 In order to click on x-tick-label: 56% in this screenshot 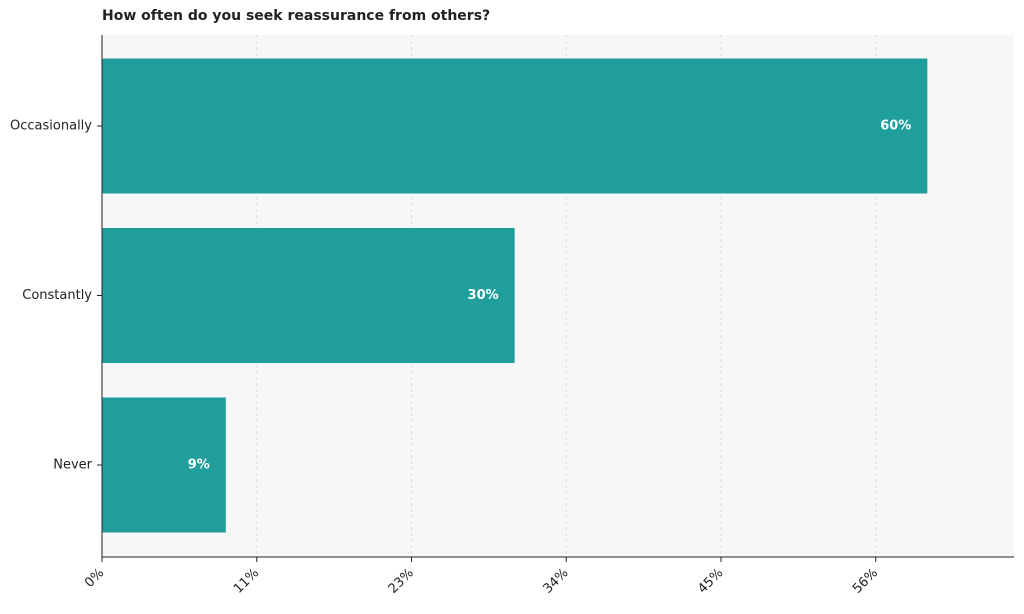, I will do `click(865, 581)`.